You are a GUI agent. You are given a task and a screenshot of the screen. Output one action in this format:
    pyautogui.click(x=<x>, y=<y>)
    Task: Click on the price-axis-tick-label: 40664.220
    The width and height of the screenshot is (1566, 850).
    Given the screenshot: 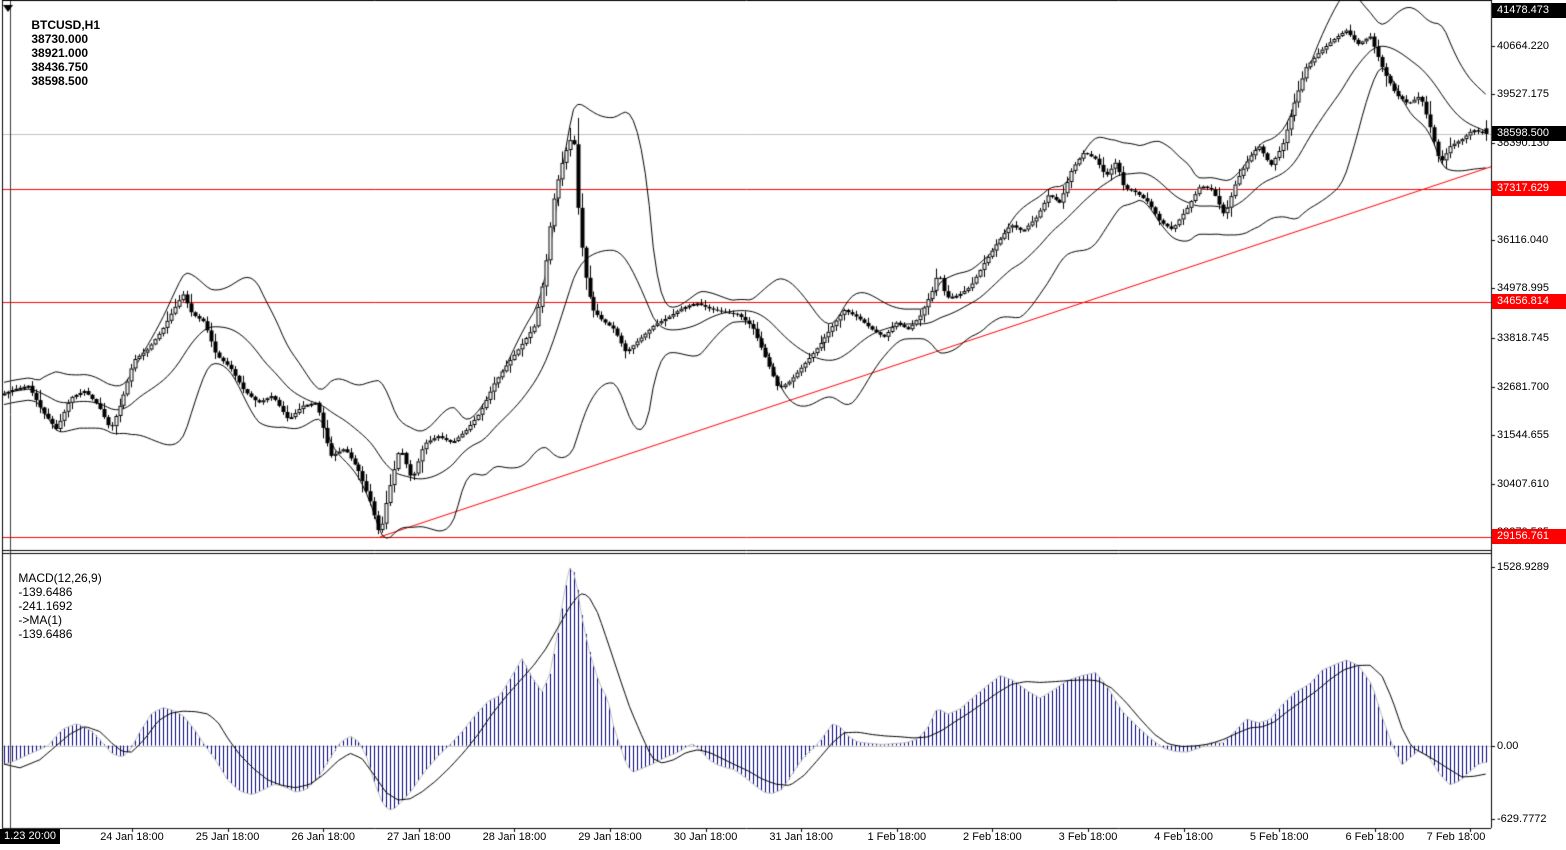 What is the action you would take?
    pyautogui.click(x=1523, y=45)
    